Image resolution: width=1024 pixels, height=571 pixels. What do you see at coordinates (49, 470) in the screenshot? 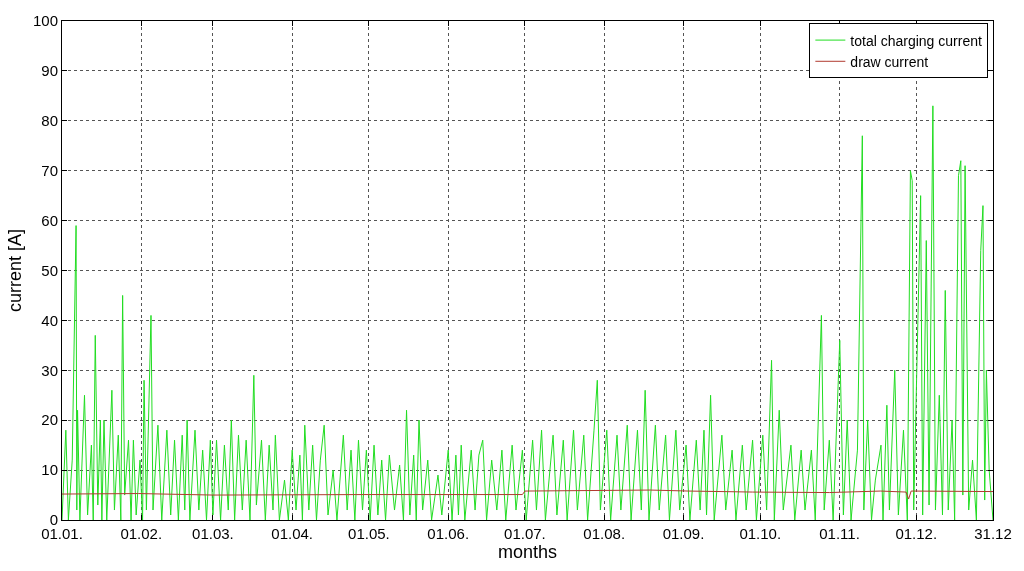
I see `y-tick-label: 10` at bounding box center [49, 470].